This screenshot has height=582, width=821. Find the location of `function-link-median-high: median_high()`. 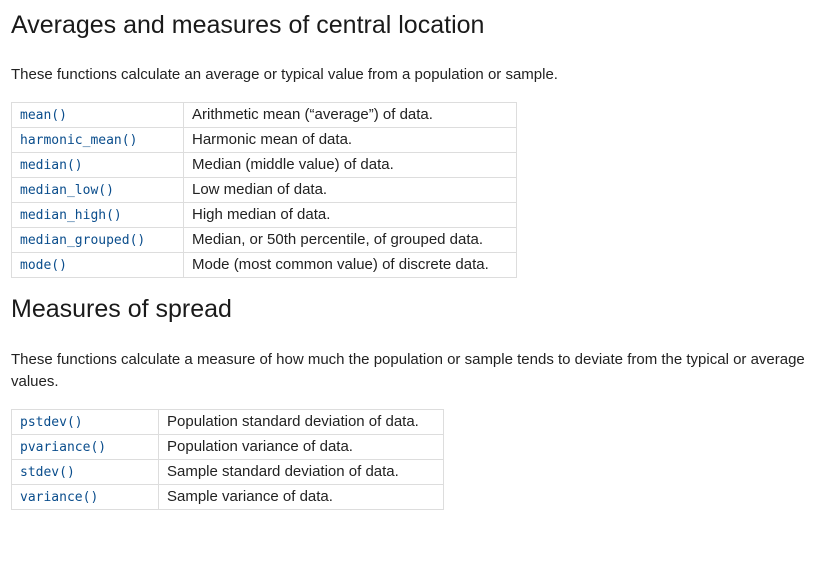

function-link-median-high: median_high() is located at coordinates (71, 215).